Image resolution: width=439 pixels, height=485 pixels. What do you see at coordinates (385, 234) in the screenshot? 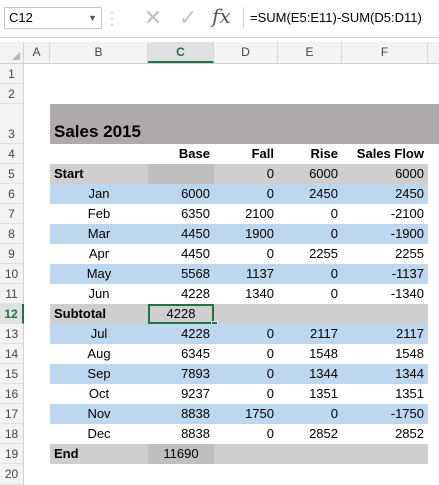
I see `flow-cell: -1900` at bounding box center [385, 234].